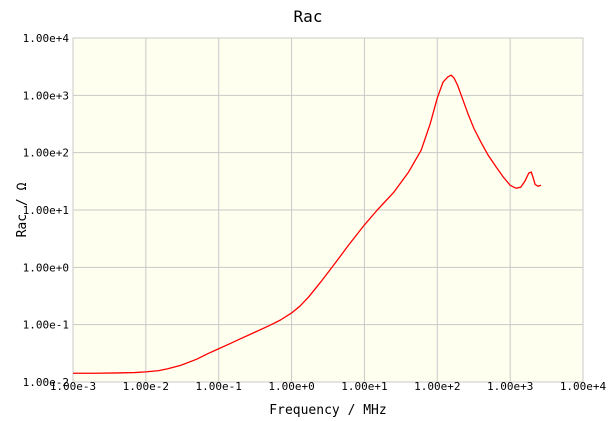  What do you see at coordinates (46, 95) in the screenshot?
I see `y-tick-label: 1.00e+3` at bounding box center [46, 95].